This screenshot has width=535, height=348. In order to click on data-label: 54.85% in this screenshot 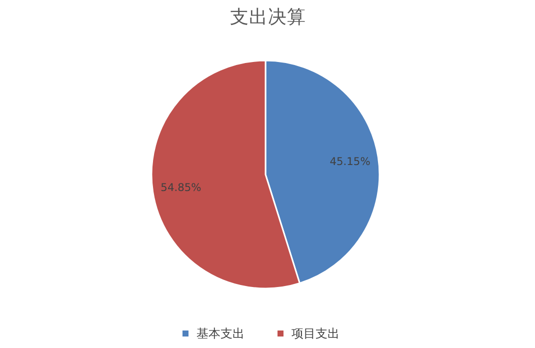, I will do `click(181, 187)`.